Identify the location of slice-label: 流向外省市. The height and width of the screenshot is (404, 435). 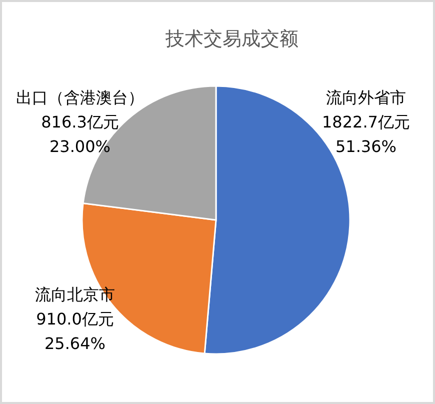
(366, 97).